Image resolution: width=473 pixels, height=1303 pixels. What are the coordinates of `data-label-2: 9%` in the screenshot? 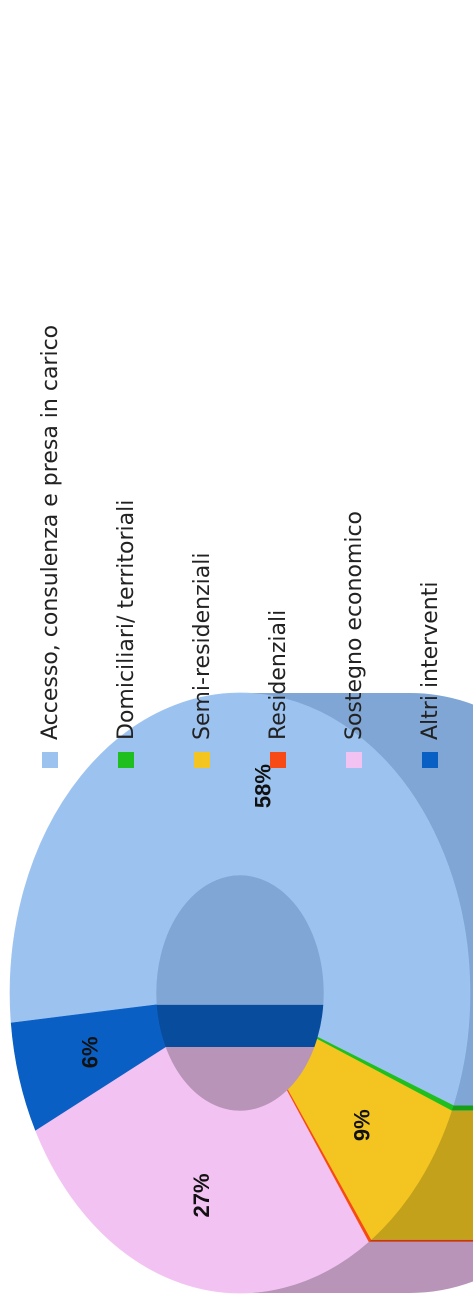 It's located at (362, 1125).